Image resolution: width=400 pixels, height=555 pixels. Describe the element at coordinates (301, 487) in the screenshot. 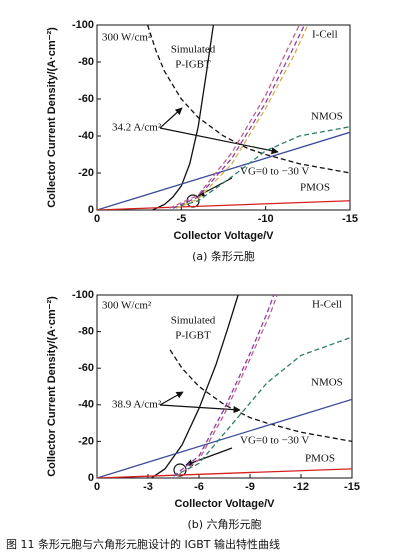

I see `x-tick-label: -12` at that location.